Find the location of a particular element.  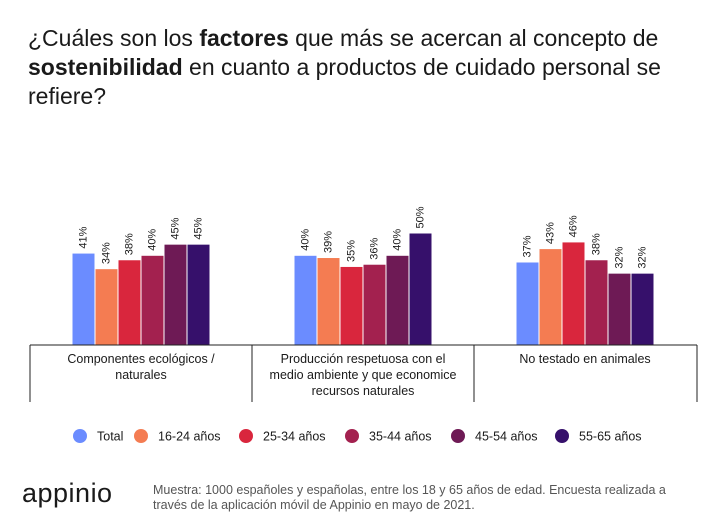

bar-16-24-años-2 is located at coordinates (550, 297).